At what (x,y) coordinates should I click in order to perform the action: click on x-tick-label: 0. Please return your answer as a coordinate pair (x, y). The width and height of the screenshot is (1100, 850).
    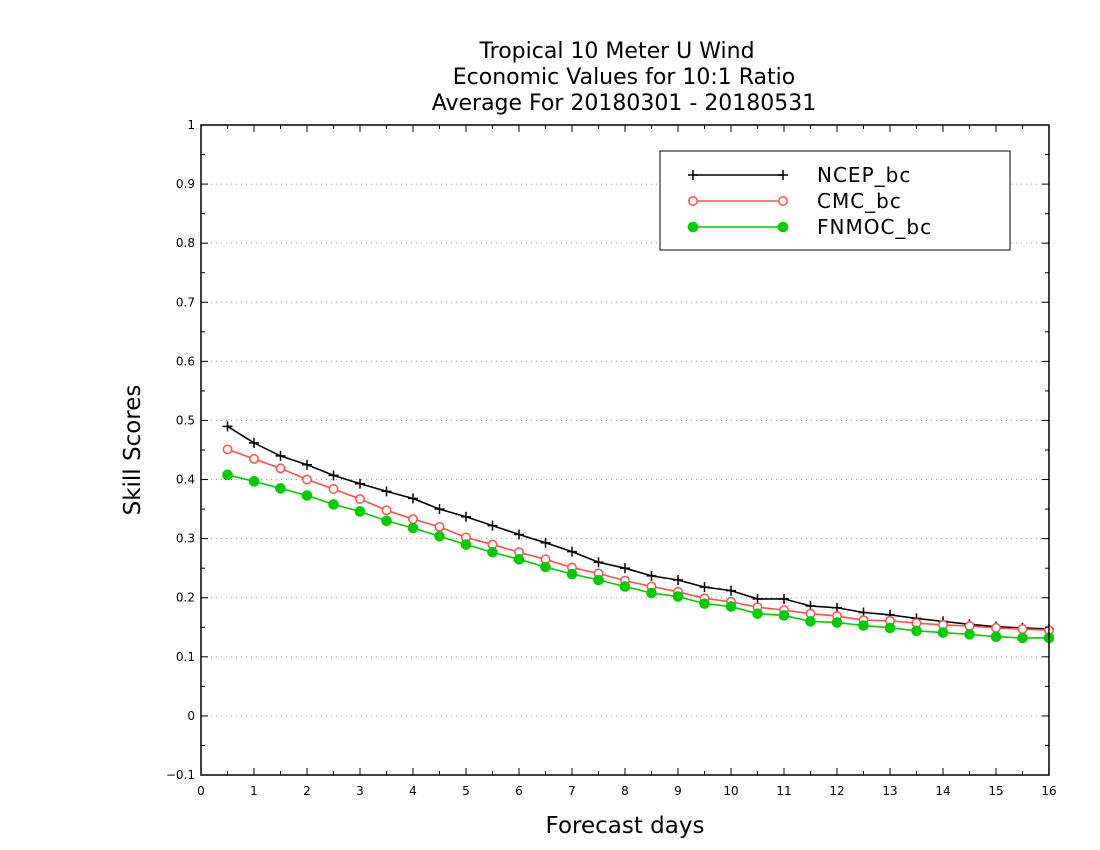
    Looking at the image, I should click on (201, 791).